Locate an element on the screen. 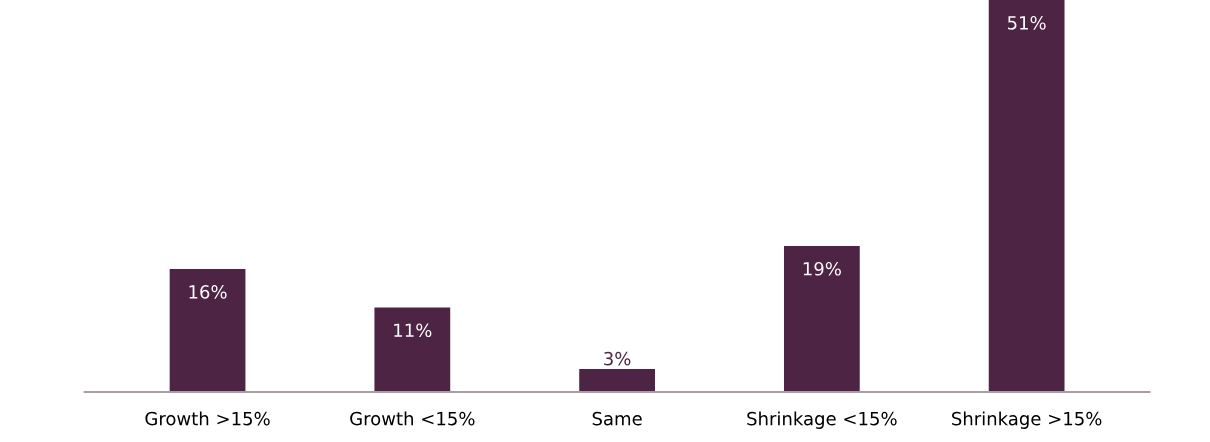 The height and width of the screenshot is (442, 1210). data-label: 16% is located at coordinates (208, 292).